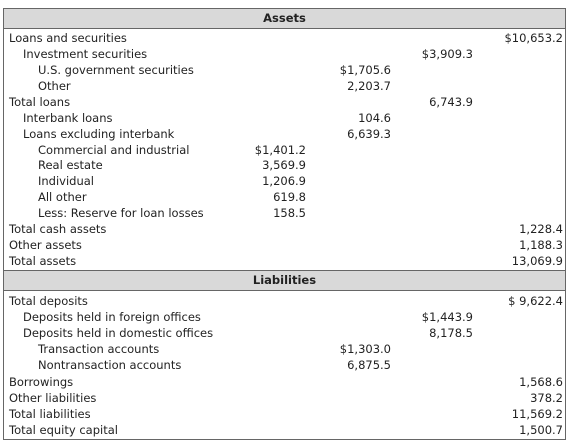  Describe the element at coordinates (40, 101) in the screenshot. I see `row-label: Total loans` at that location.